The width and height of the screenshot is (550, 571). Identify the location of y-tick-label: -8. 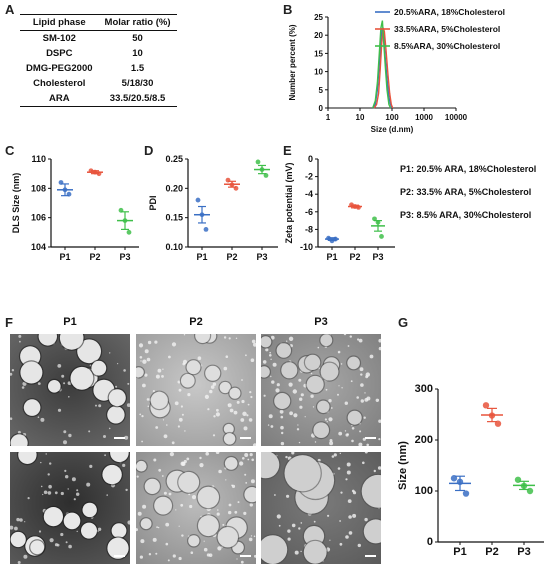
(309, 229).